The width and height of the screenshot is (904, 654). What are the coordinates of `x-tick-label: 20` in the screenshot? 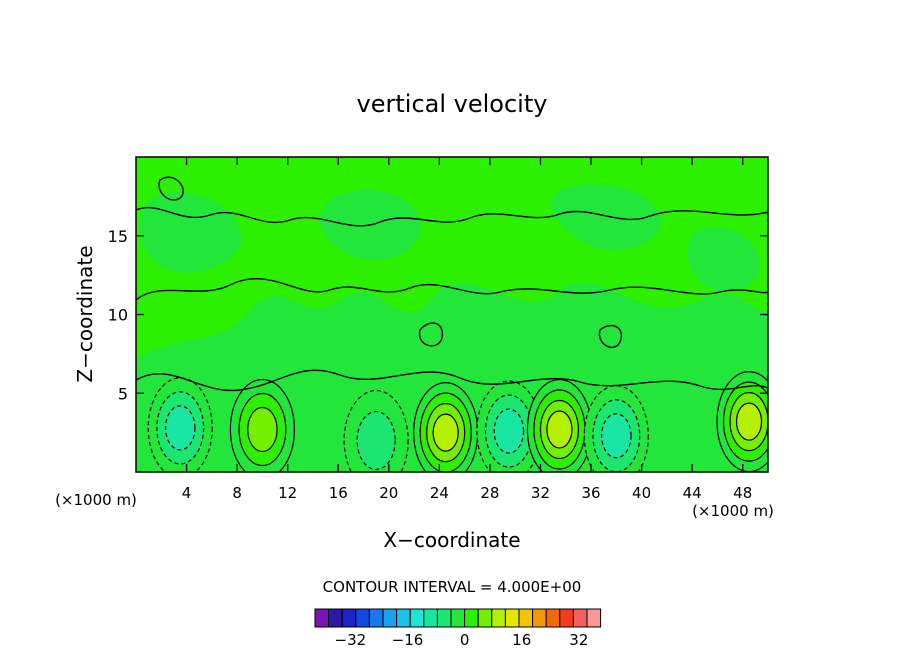 It's located at (388, 493).